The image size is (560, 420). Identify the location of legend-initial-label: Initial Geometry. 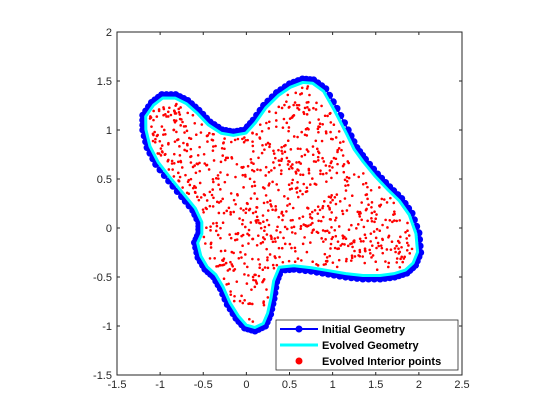
(364, 330).